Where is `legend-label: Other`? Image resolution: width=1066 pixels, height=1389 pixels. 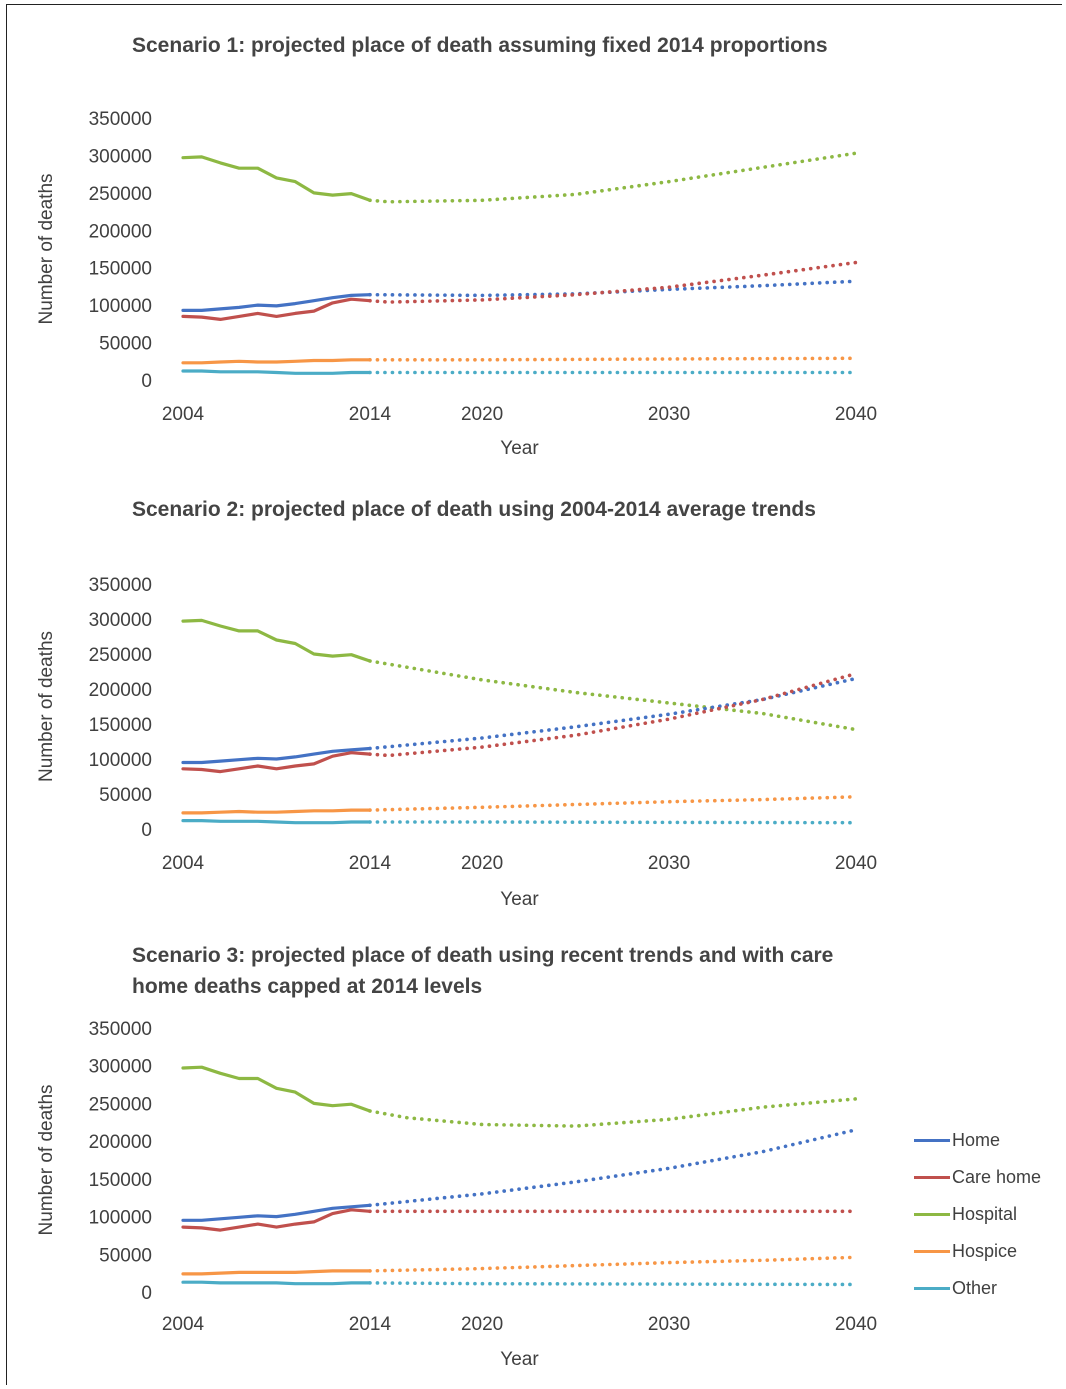
legend-label: Other is located at coordinates (975, 1288).